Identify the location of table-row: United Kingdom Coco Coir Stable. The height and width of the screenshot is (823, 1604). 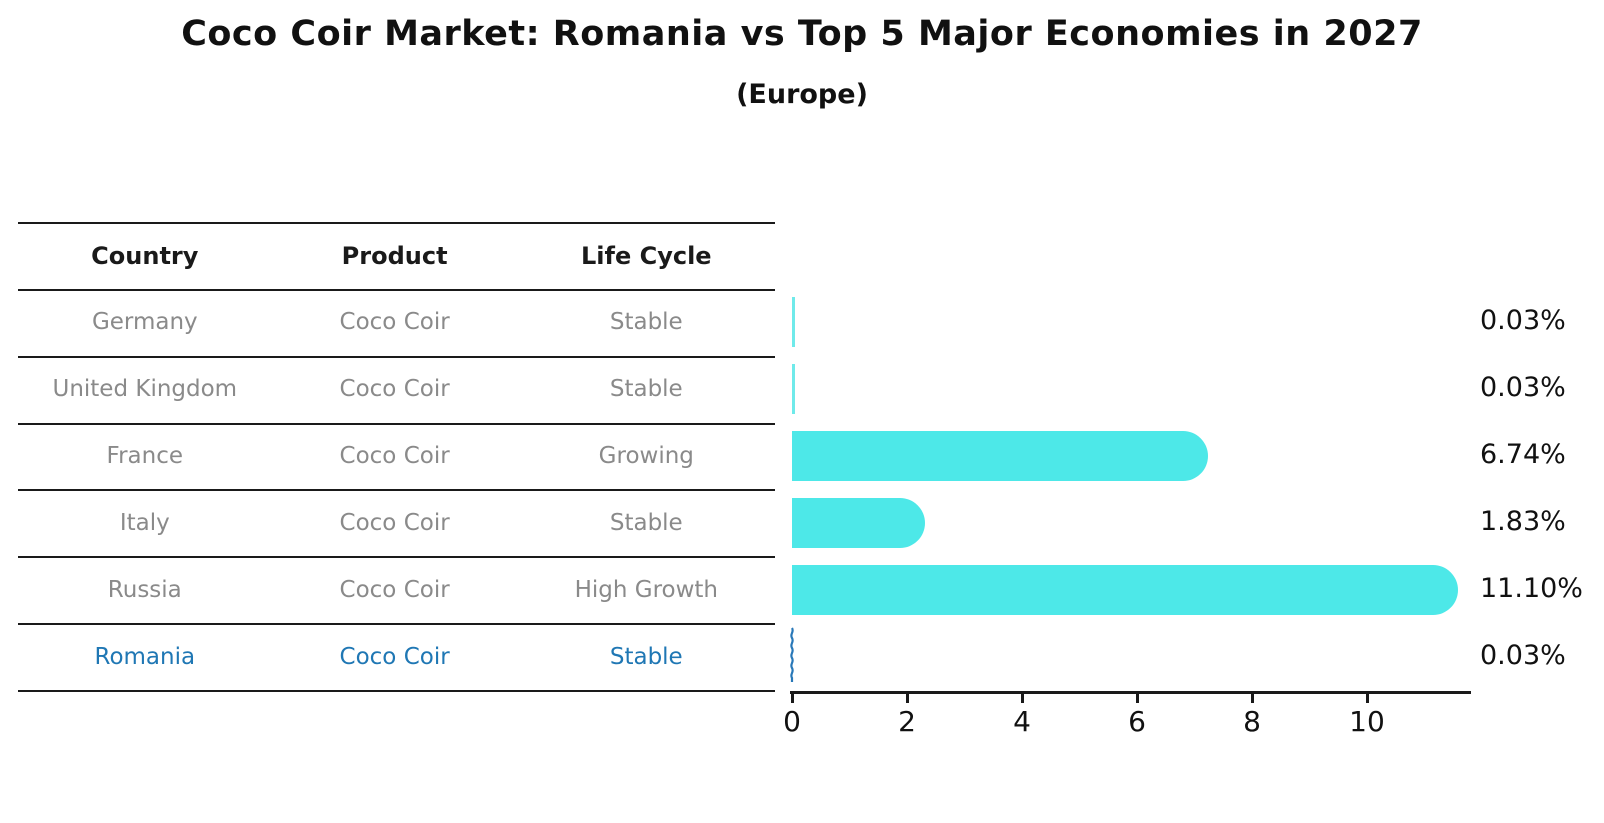
(396, 389).